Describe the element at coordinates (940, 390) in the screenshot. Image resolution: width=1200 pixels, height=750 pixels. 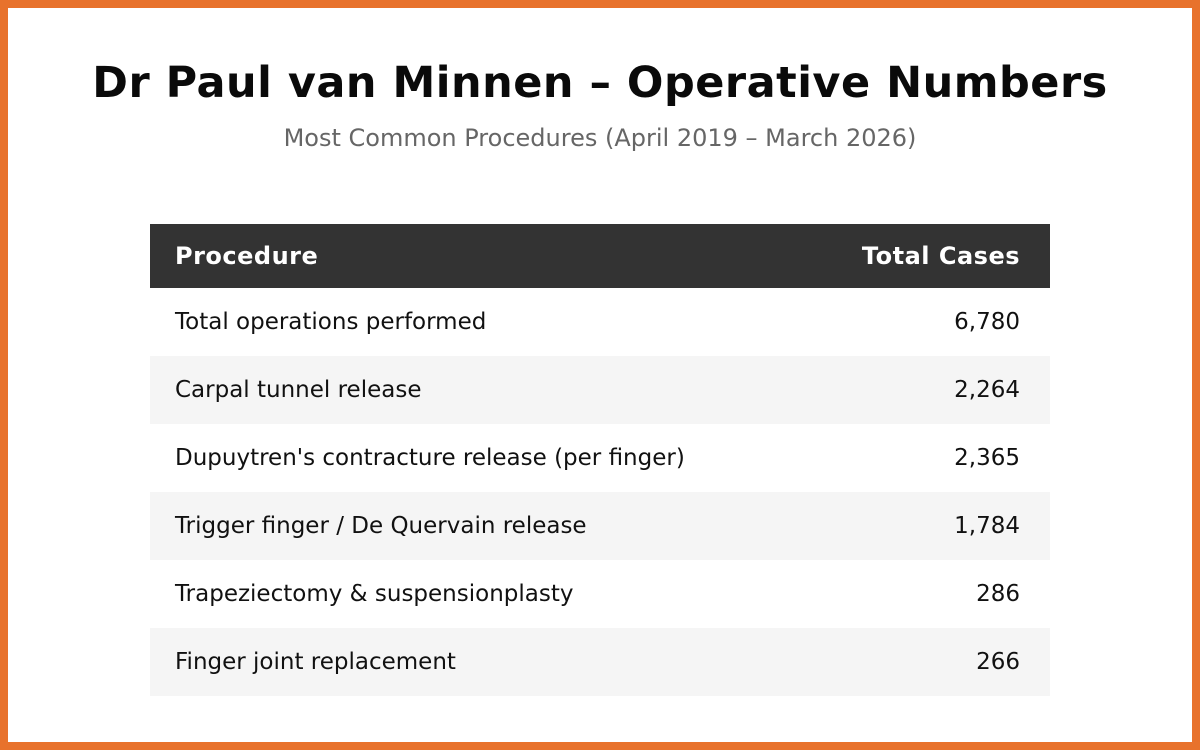
I see `procedure-count: 2,264` at that location.